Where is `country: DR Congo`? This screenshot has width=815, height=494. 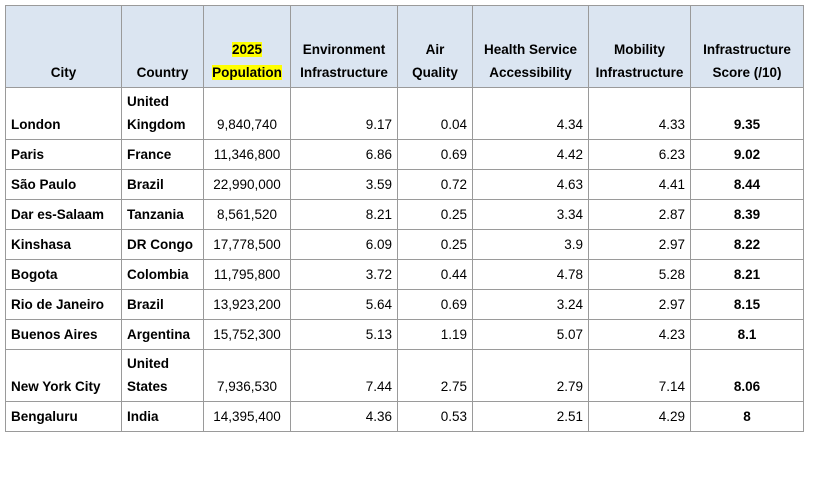 country: DR Congo is located at coordinates (160, 244).